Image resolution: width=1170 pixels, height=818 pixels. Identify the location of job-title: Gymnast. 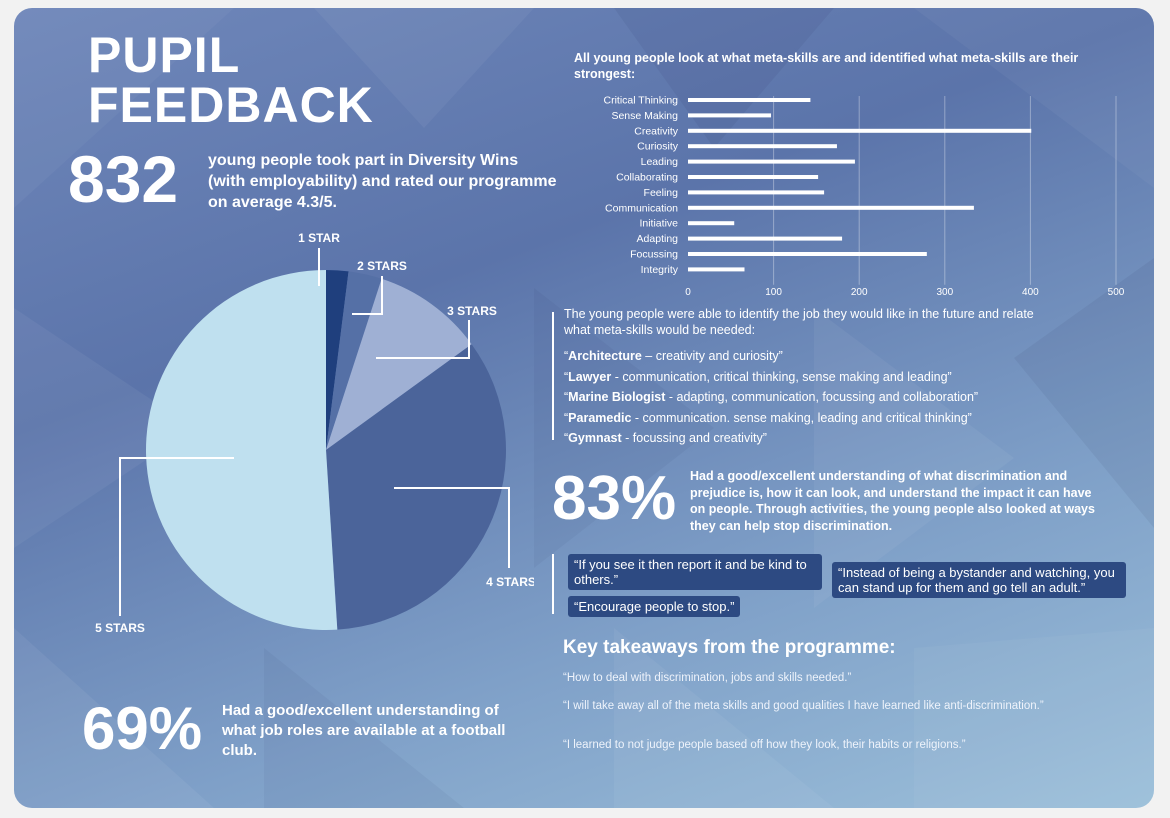
(595, 438).